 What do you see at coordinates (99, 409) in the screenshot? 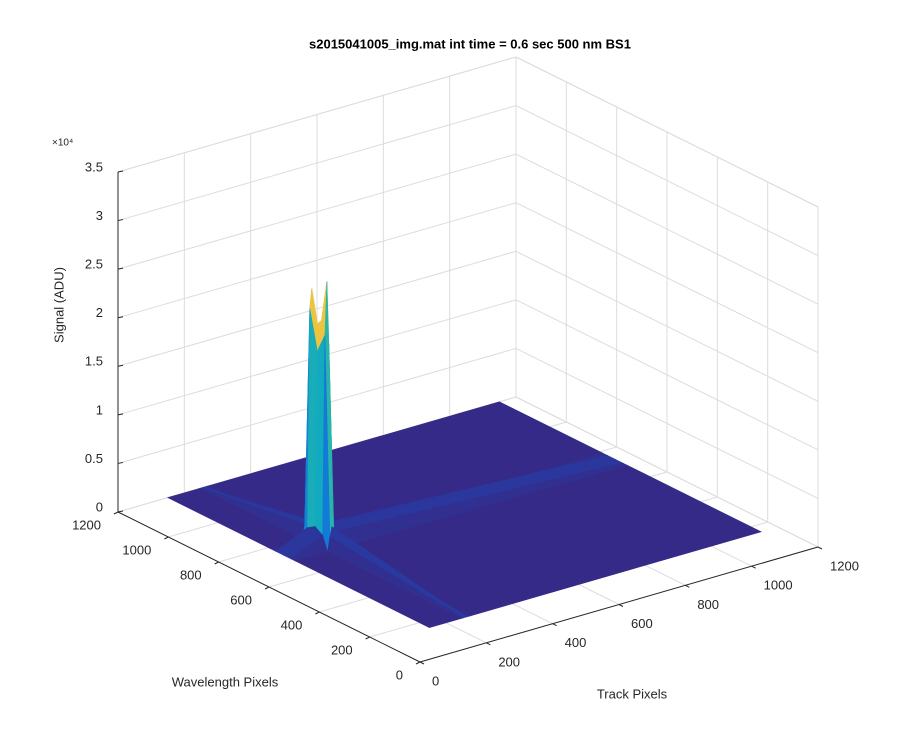
I see `z-tick-label: 1` at bounding box center [99, 409].